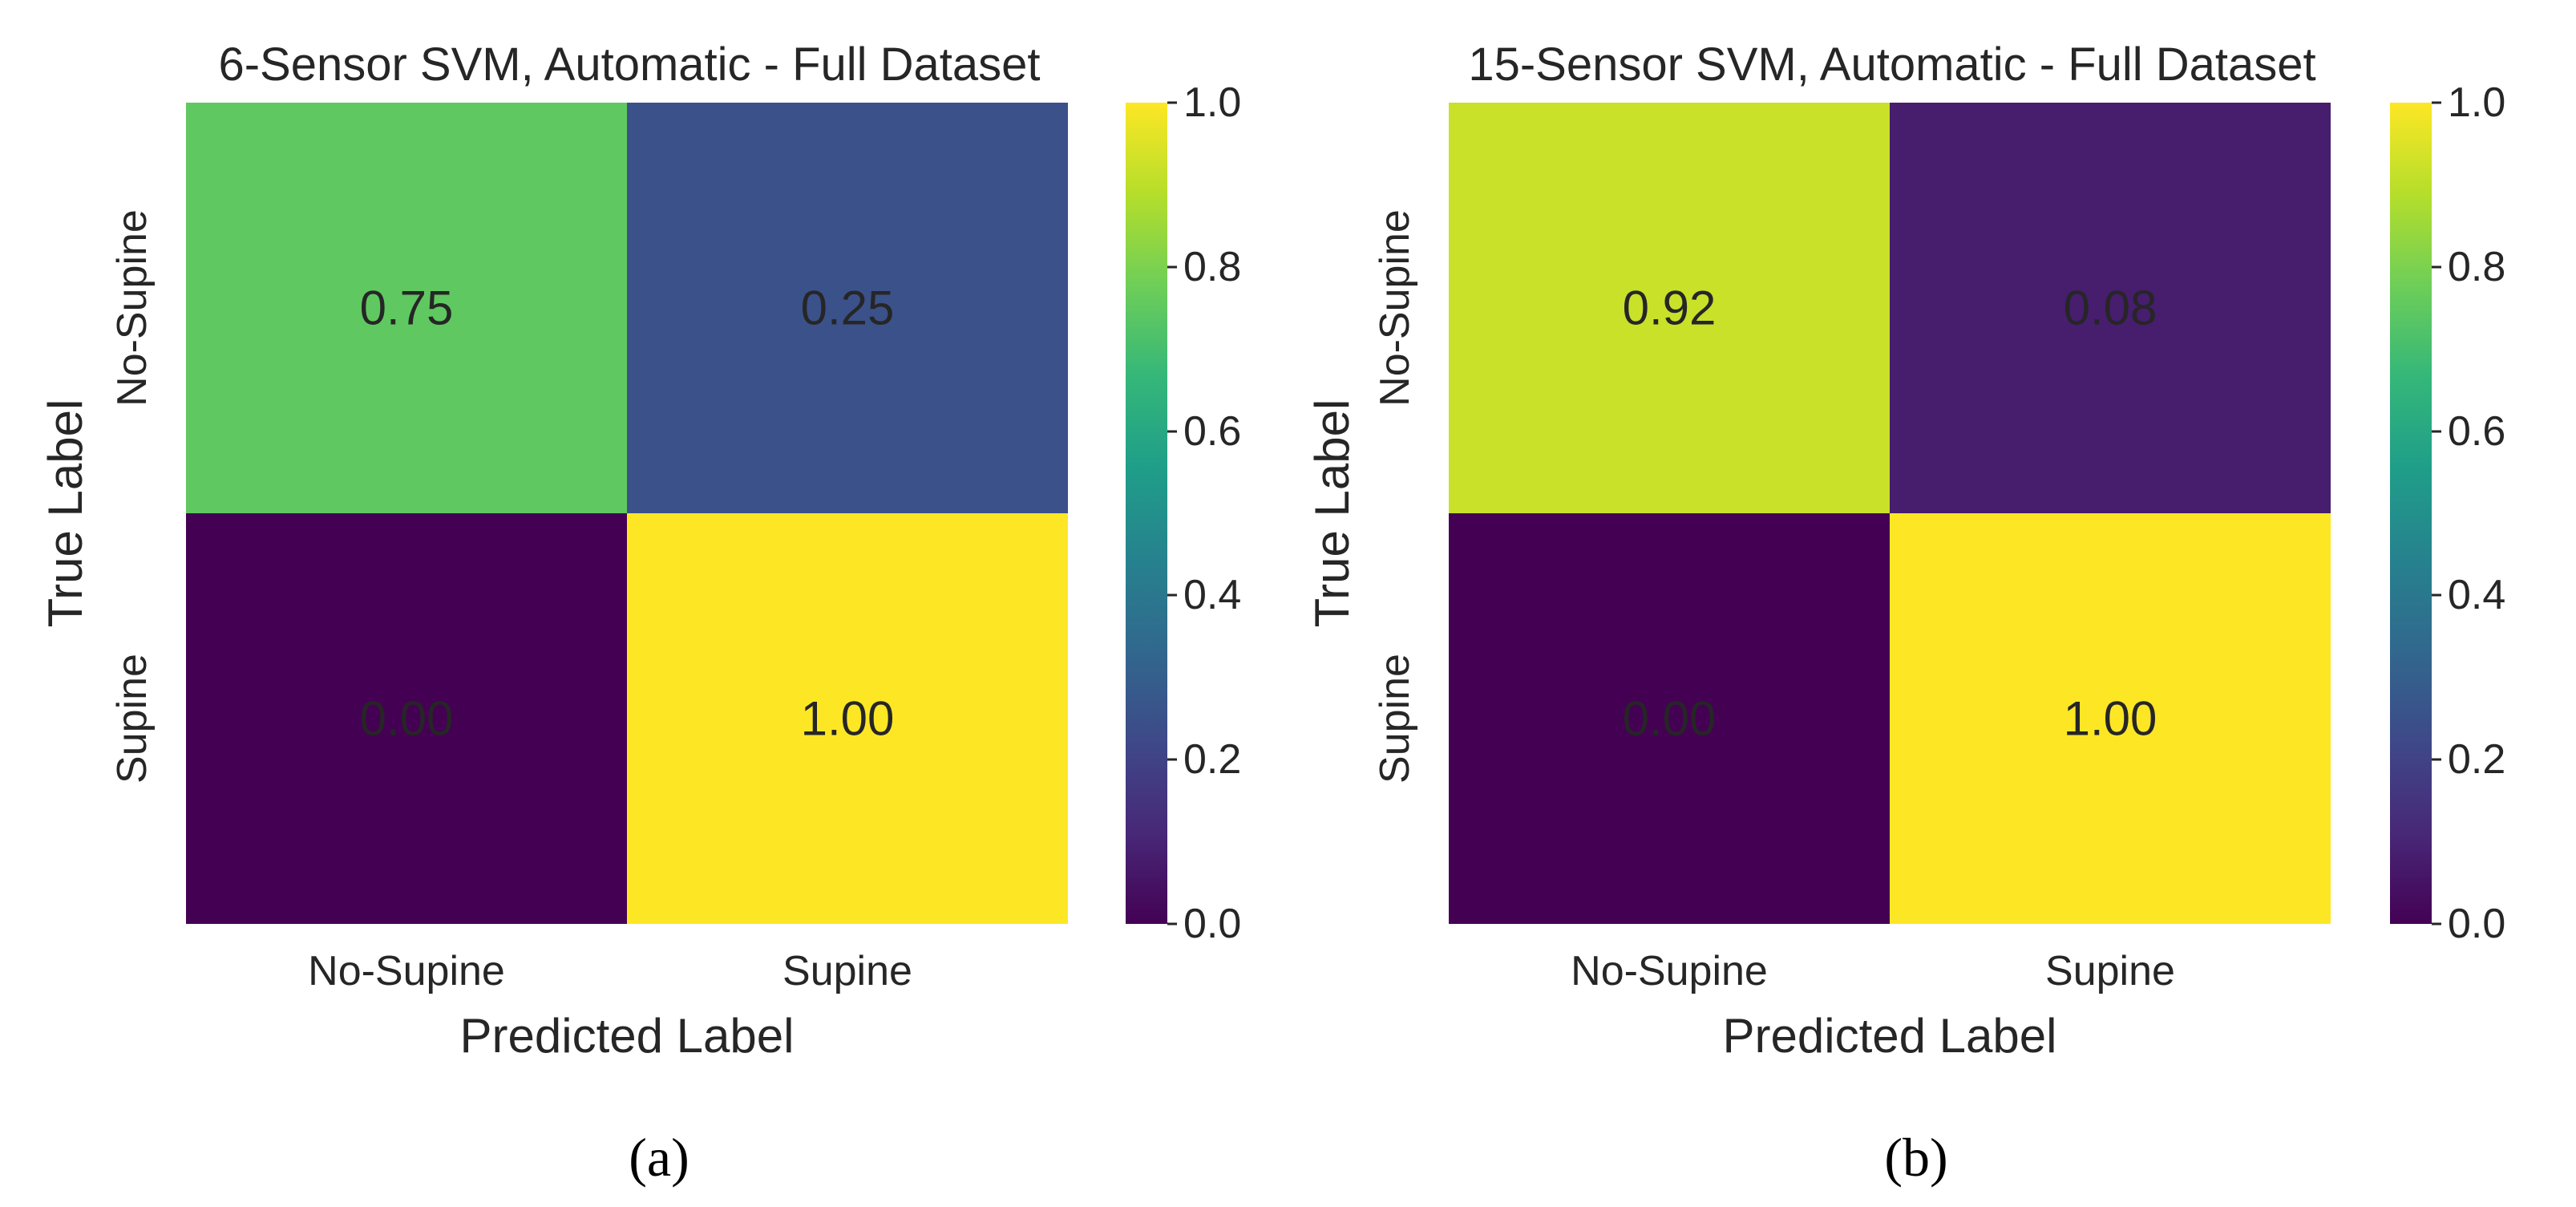 The height and width of the screenshot is (1207, 2576). What do you see at coordinates (1212, 267) in the screenshot?
I see `panel-a-cb-tick-4: 0.8` at bounding box center [1212, 267].